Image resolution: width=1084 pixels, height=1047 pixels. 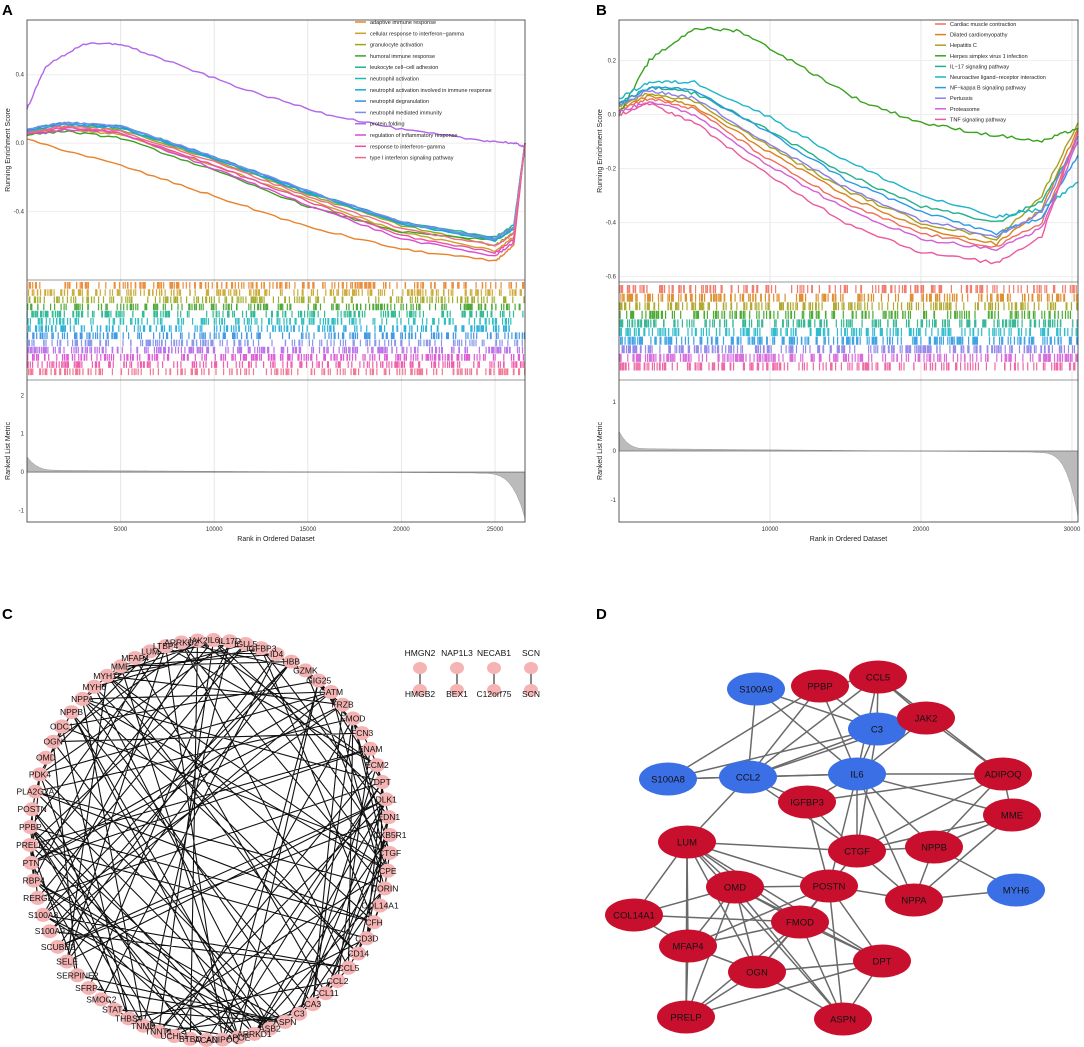 I want to click on legend-label-8: neutrophil mediated immunity, so click(x=406, y=113).